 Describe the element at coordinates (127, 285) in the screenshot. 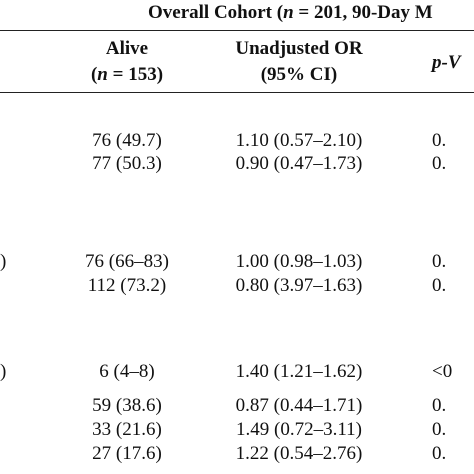

I see `cell-alive-4: 112 (73.2)` at that location.